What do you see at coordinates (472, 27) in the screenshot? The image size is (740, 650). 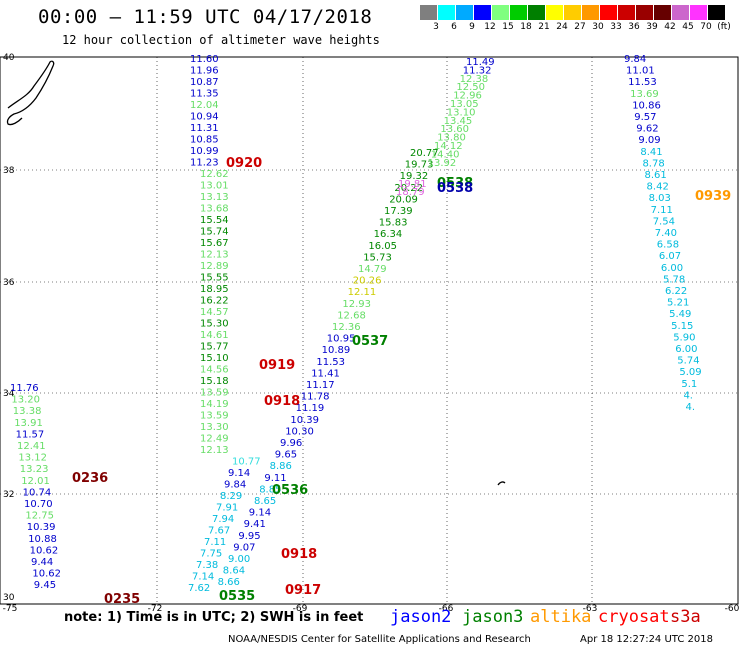 I see `colorbar-label: 9` at bounding box center [472, 27].